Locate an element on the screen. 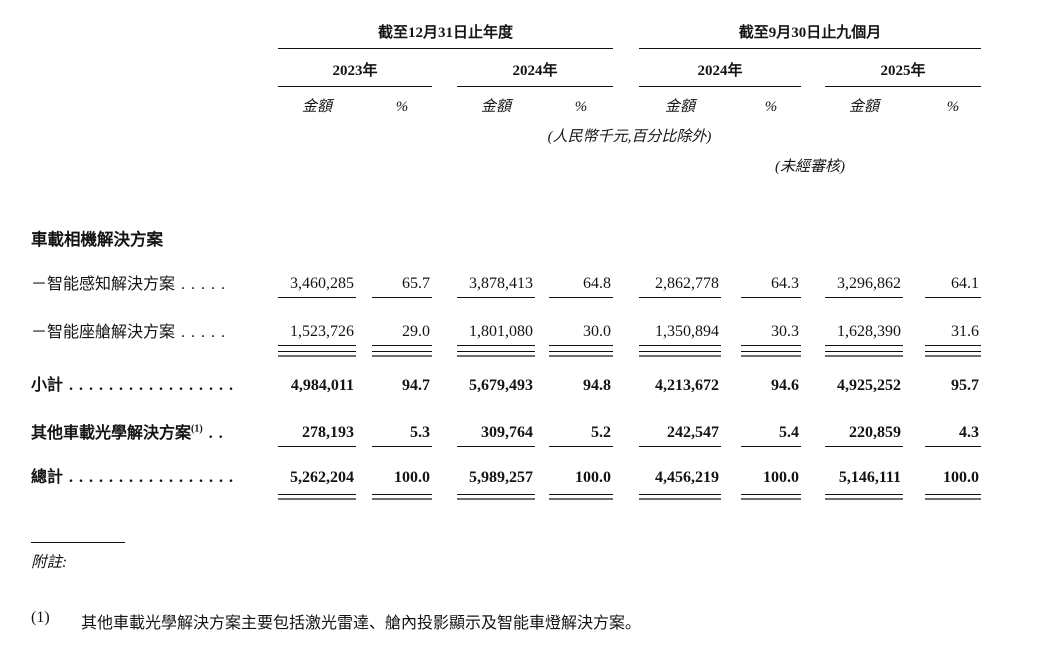  percent-cell: 5.4 is located at coordinates (771, 422).